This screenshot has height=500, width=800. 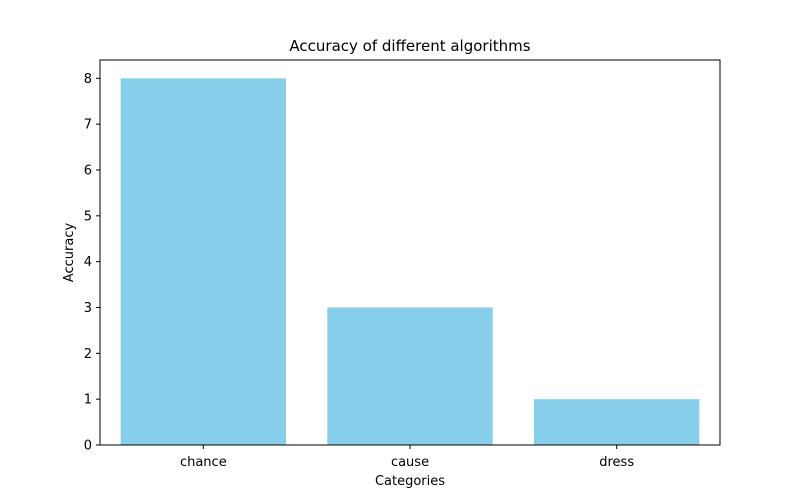 I want to click on x-tick-label: chance, so click(x=203, y=462).